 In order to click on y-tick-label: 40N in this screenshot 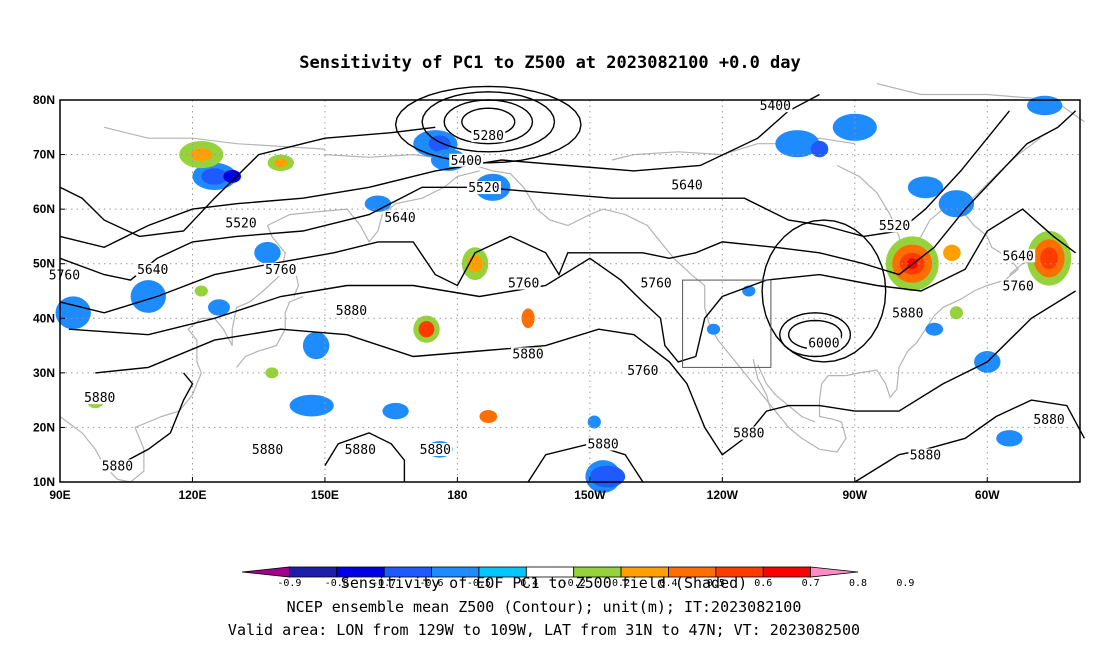, I will do `click(44, 318)`.